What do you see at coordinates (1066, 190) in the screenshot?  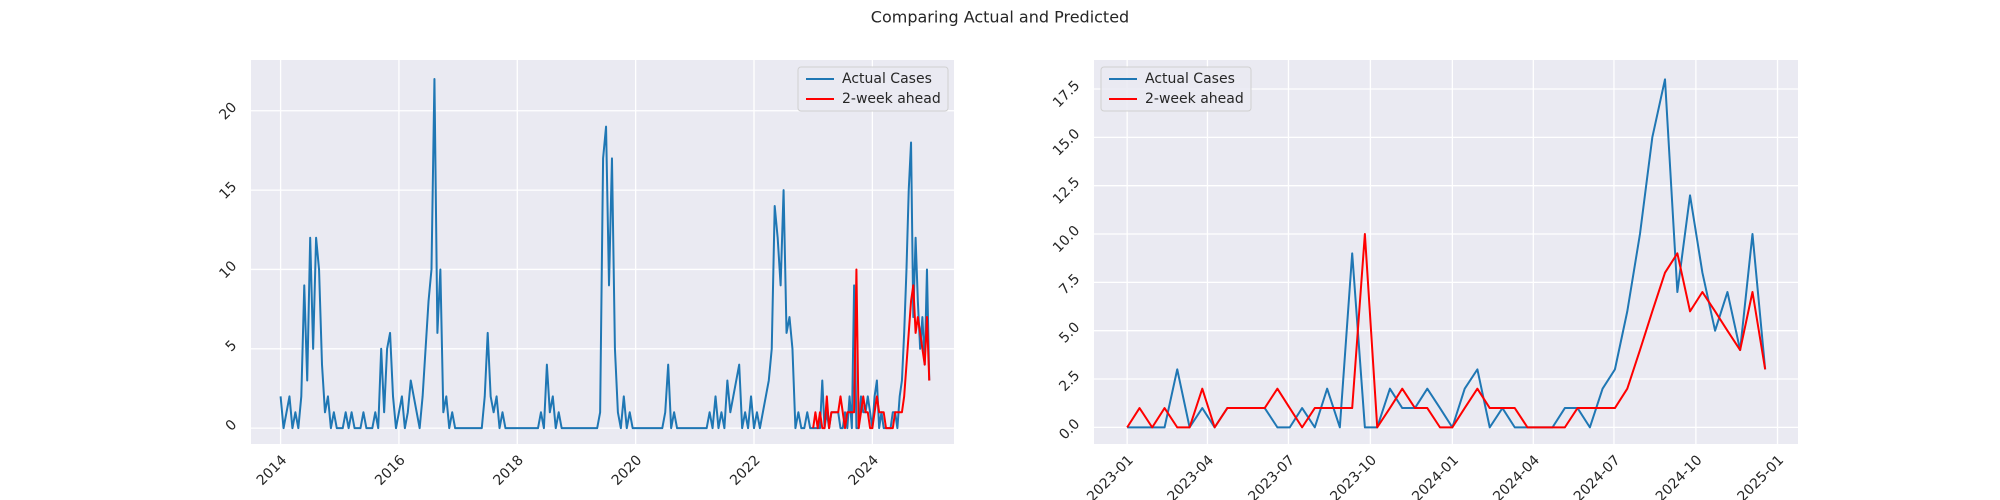 I see `y-tick-label: 12.5` at bounding box center [1066, 190].